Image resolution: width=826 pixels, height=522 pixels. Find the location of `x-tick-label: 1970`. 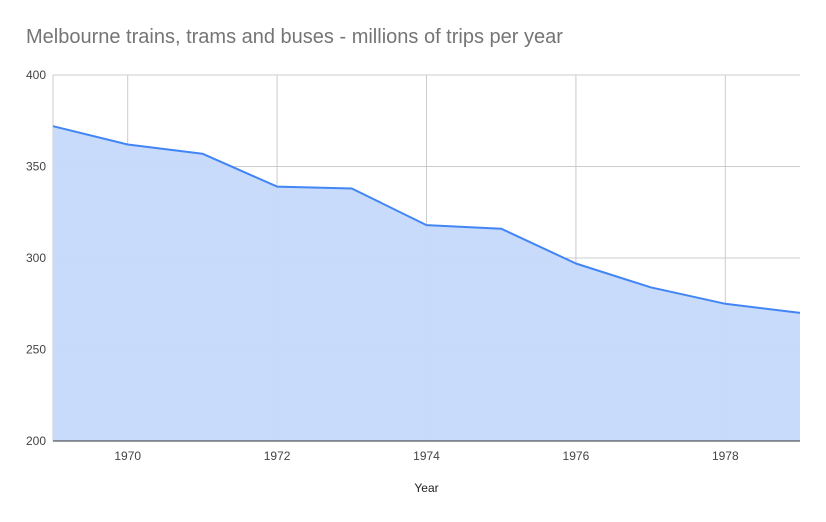

x-tick-label: 1970 is located at coordinates (127, 456).